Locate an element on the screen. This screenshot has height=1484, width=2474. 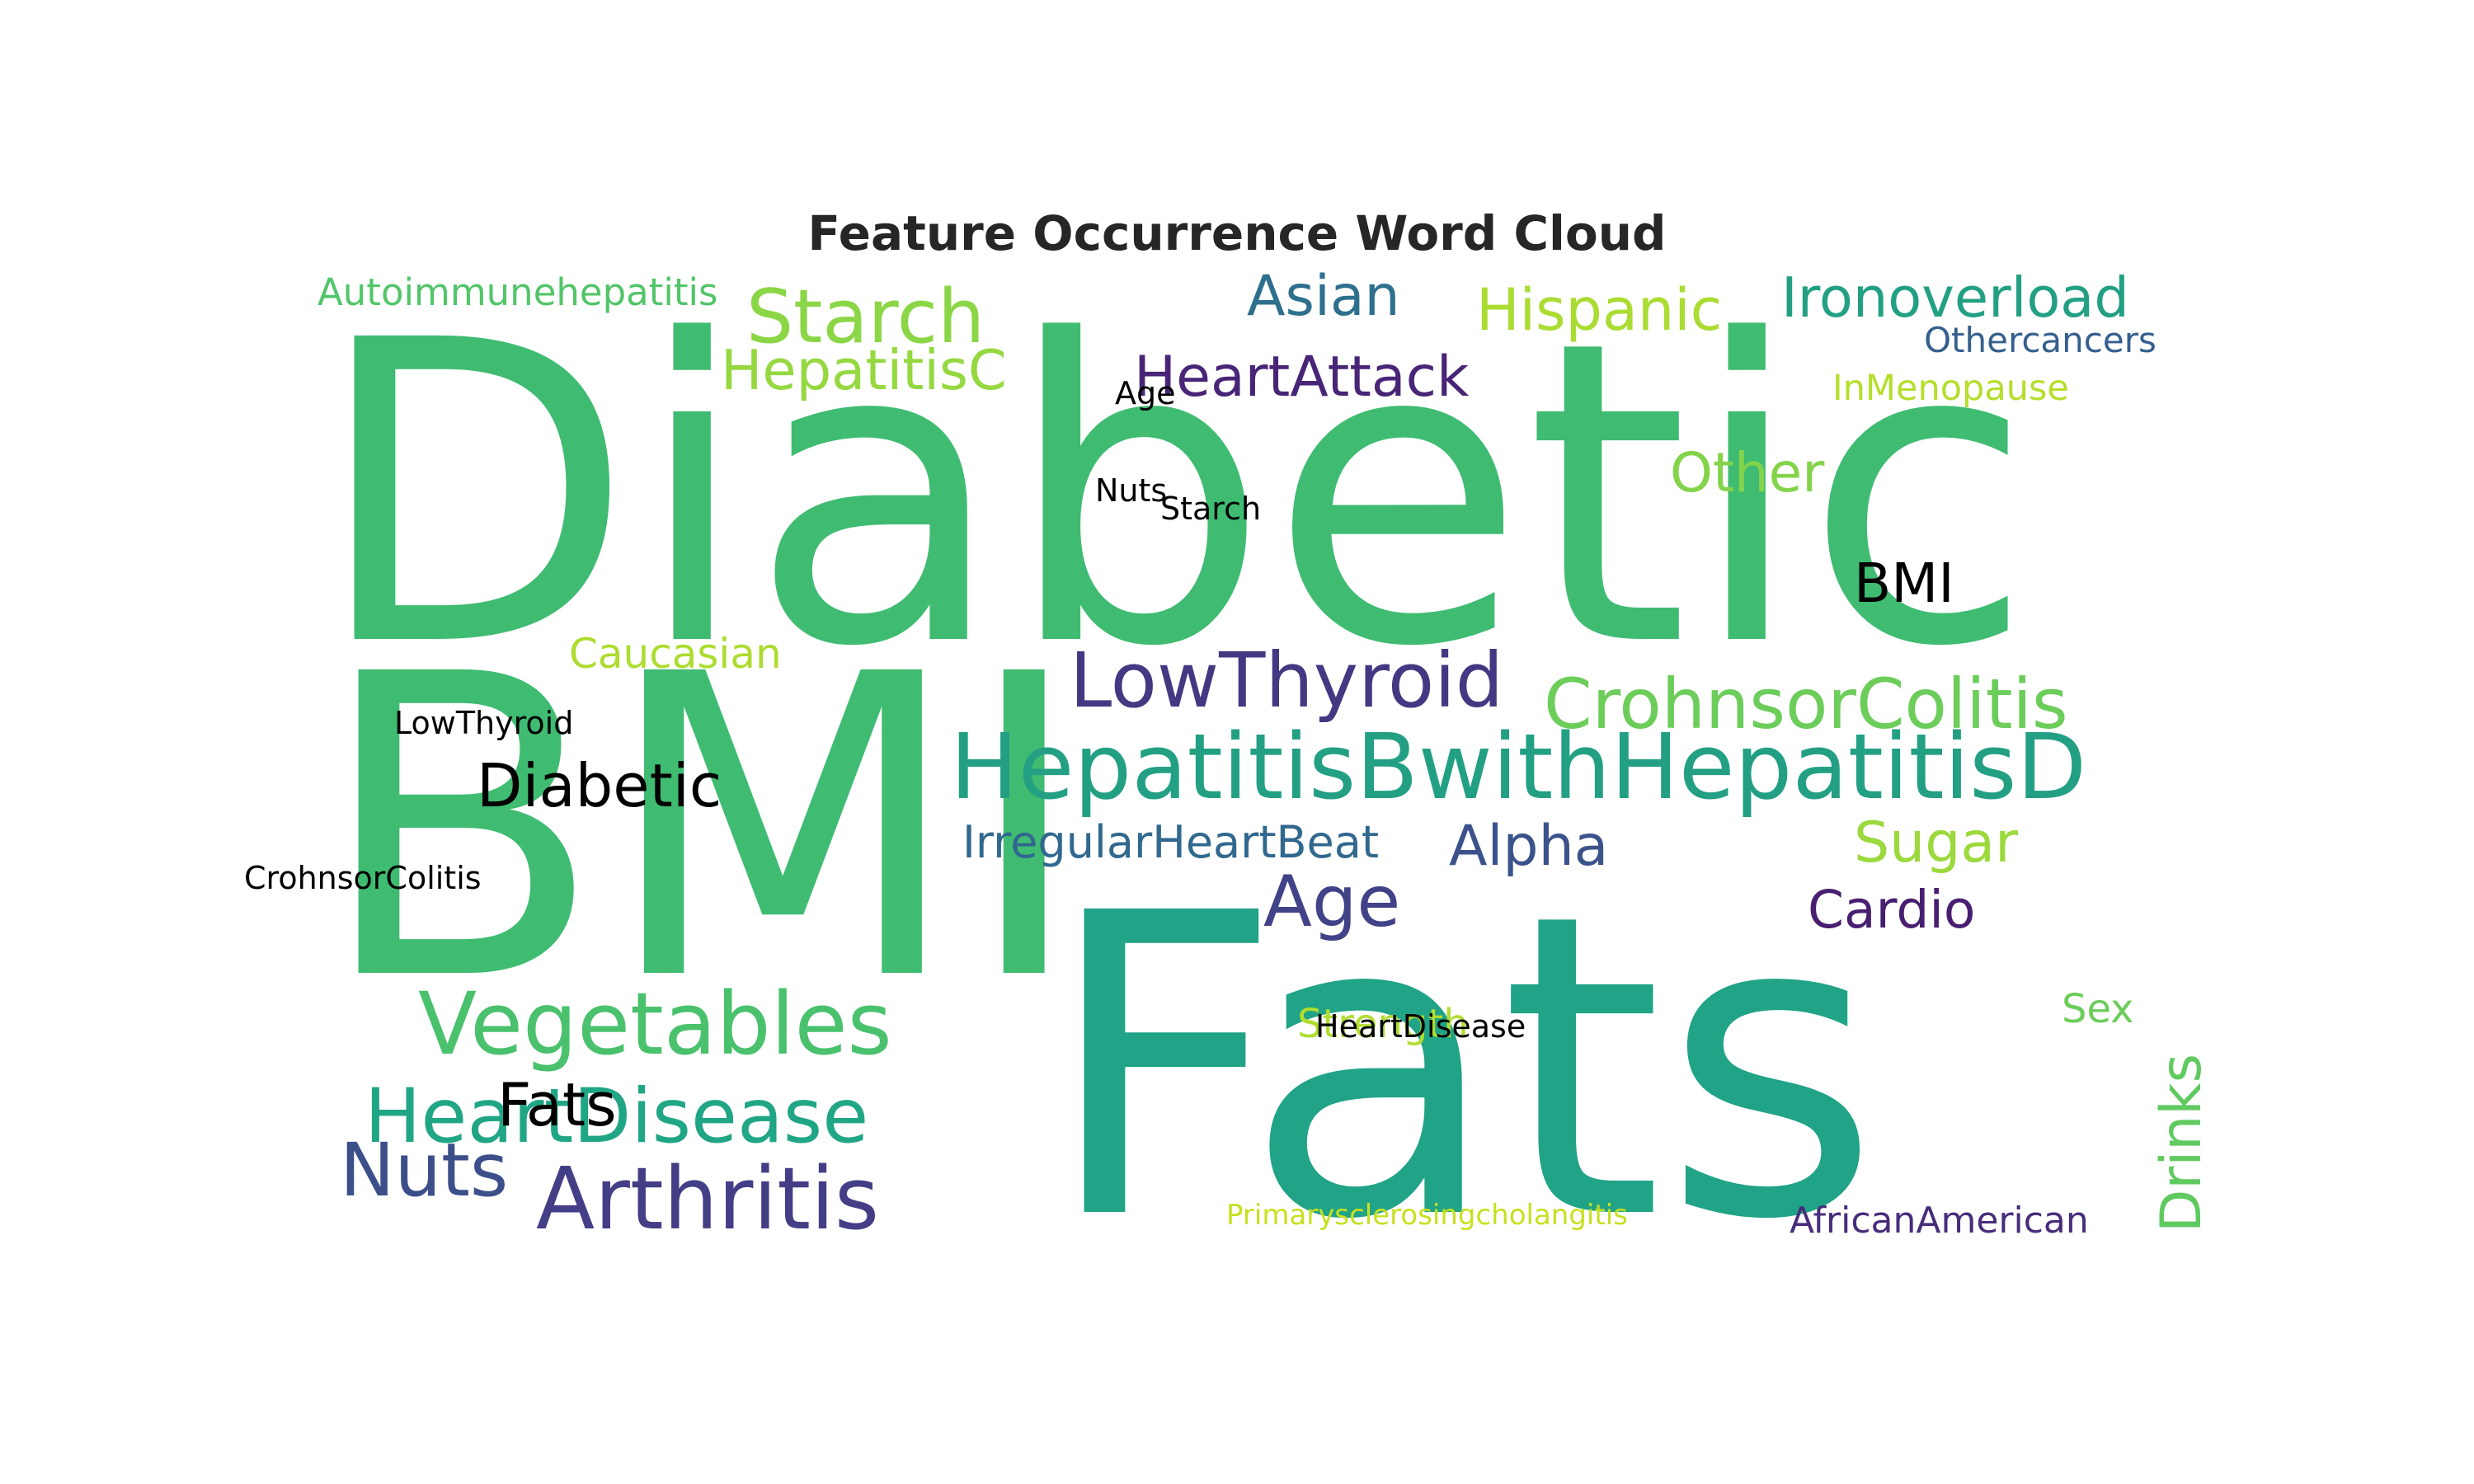
cloud-word: Othercancers is located at coordinates (2040, 340).